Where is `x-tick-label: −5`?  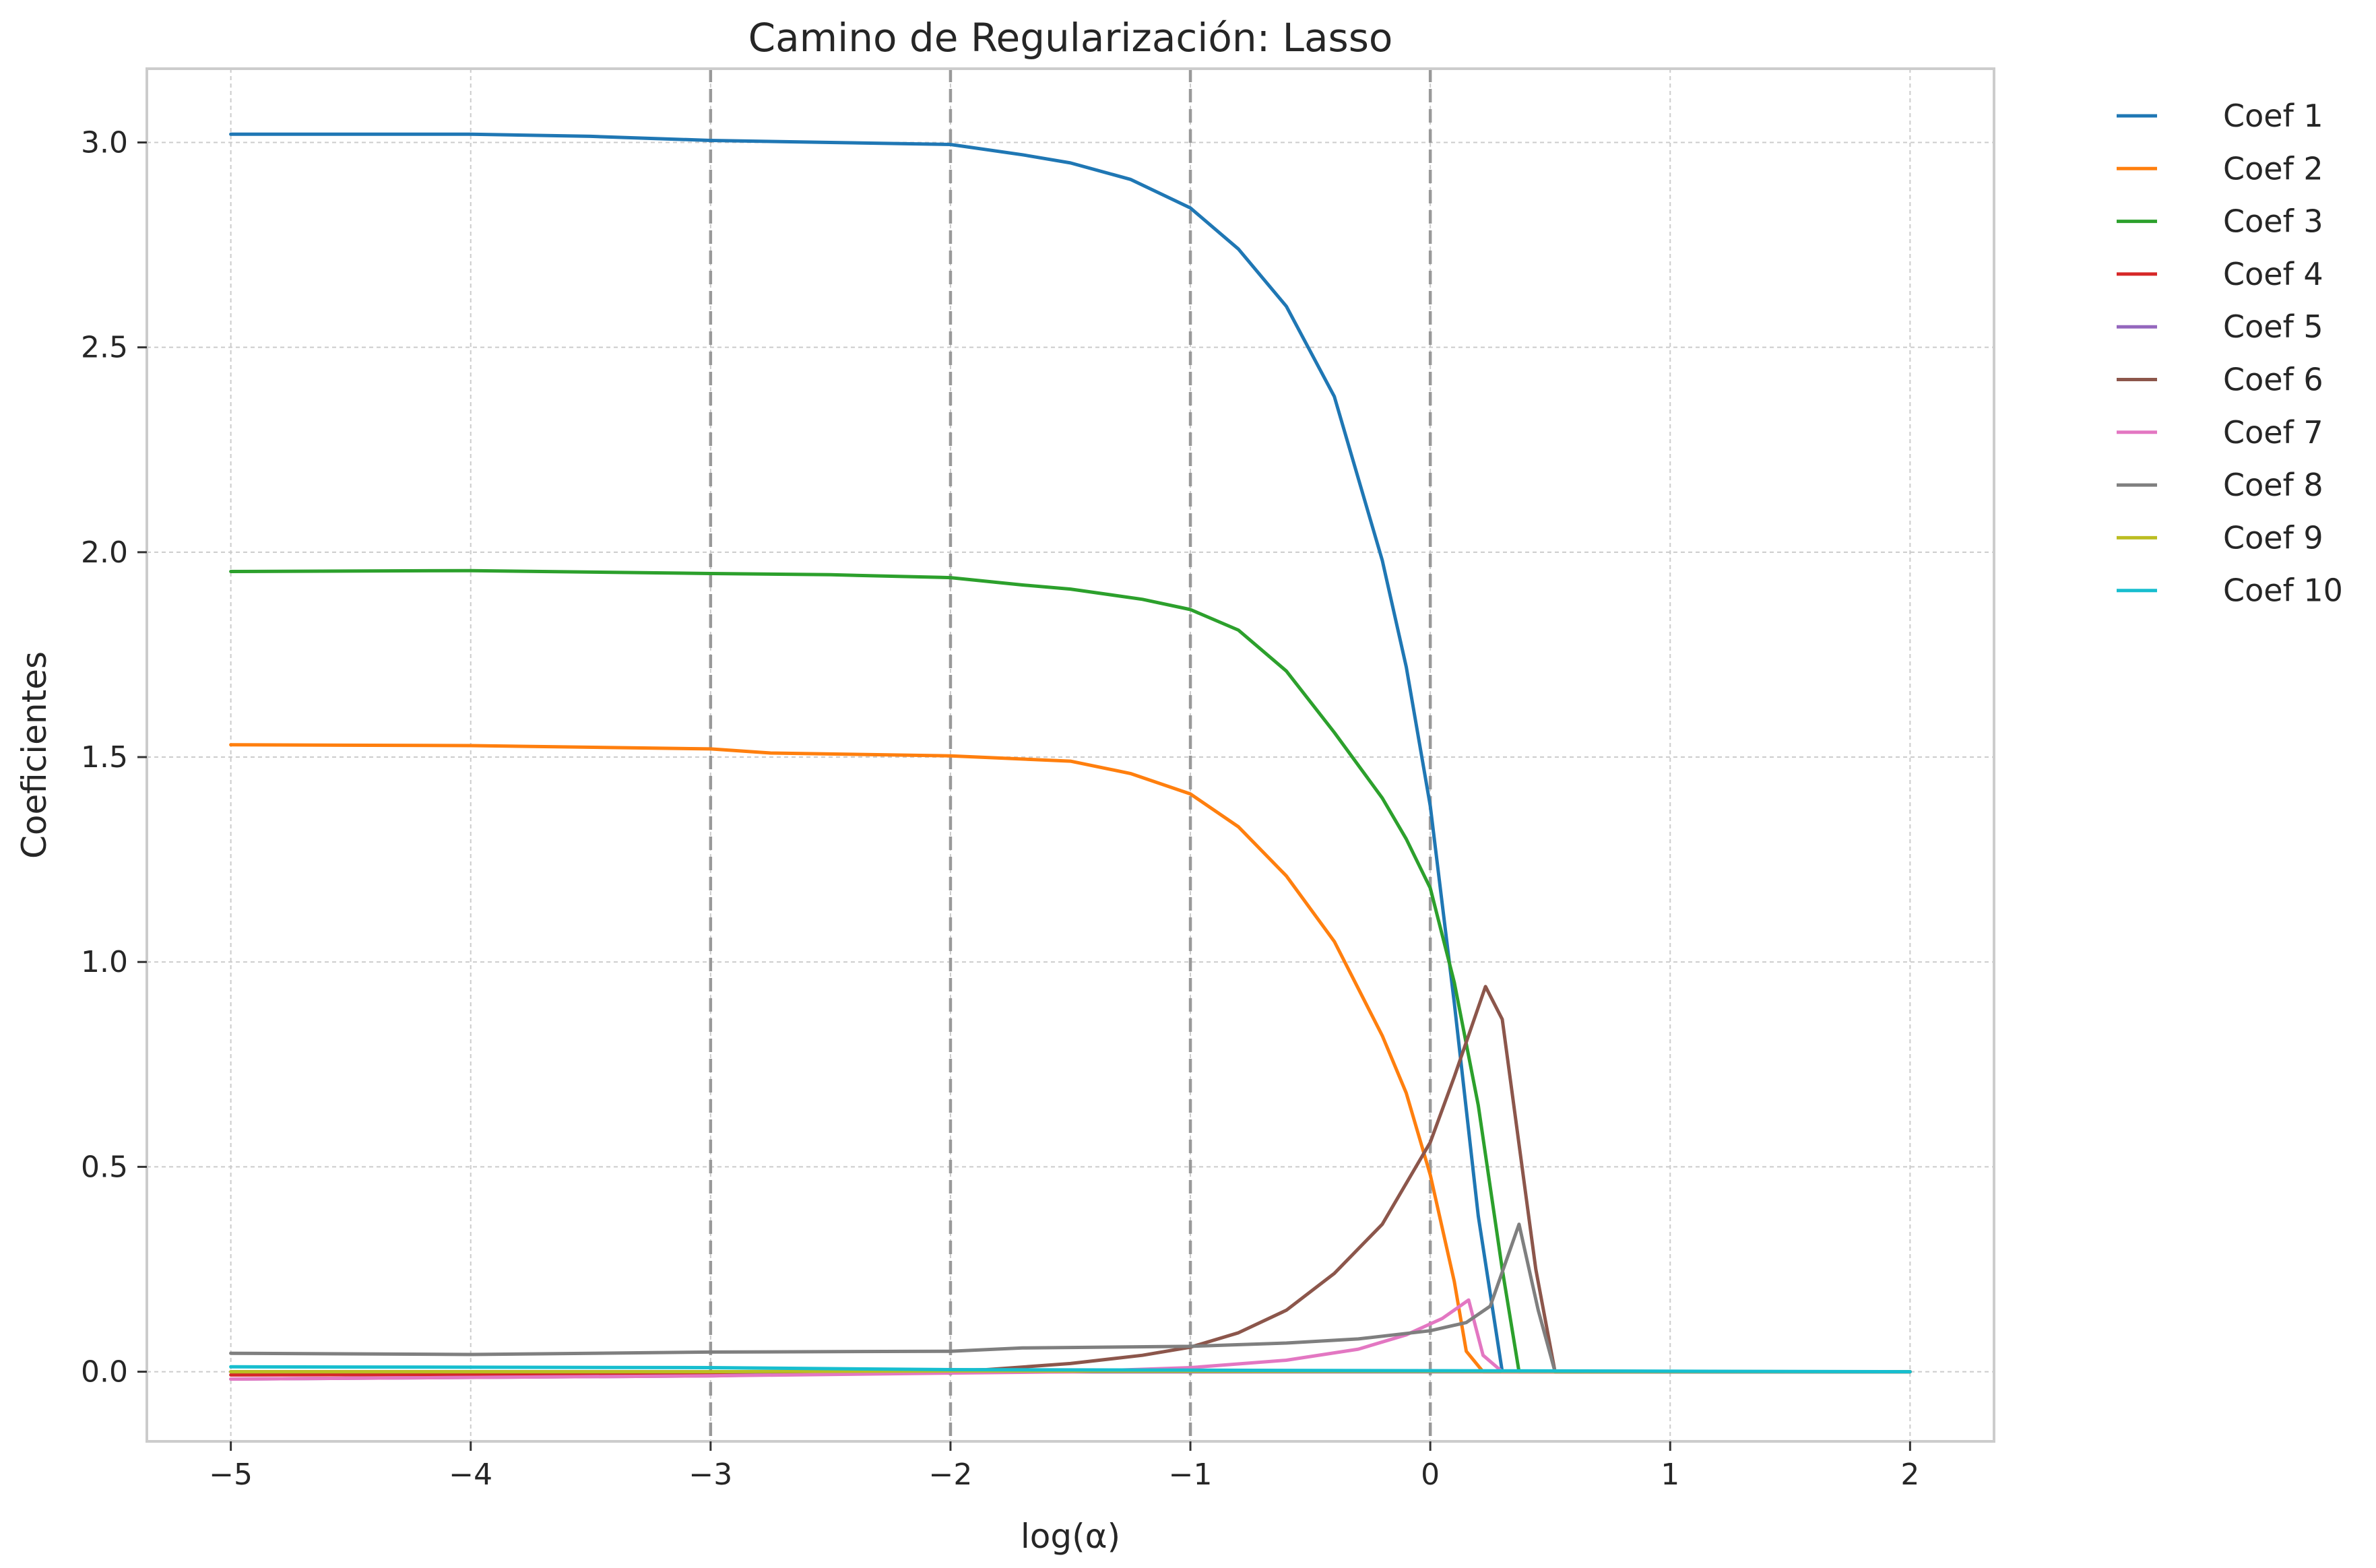
x-tick-label: −5 is located at coordinates (231, 1475).